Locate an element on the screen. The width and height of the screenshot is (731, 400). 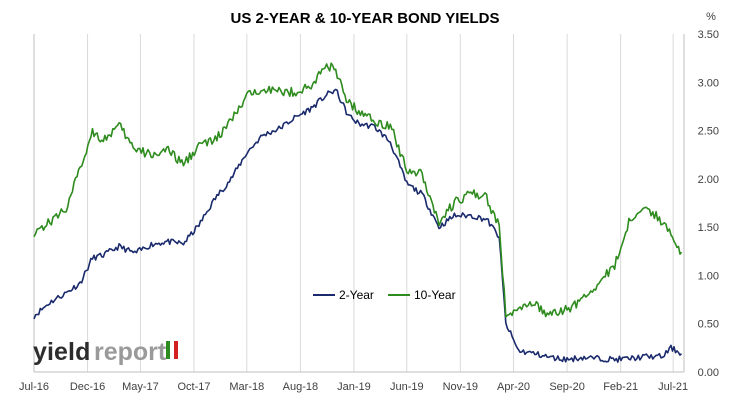
svg-text: report is located at coordinates (130, 352).